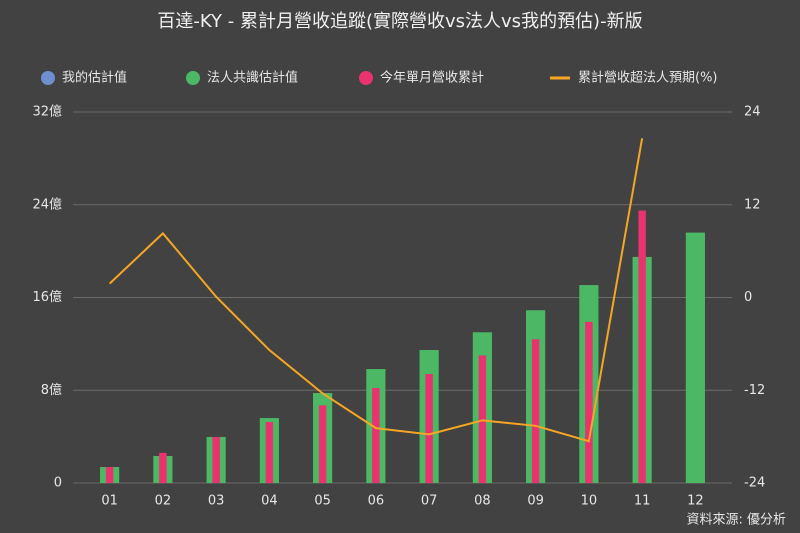 The height and width of the screenshot is (533, 800). What do you see at coordinates (47, 297) in the screenshot?
I see `y-tick-label: 16億` at bounding box center [47, 297].